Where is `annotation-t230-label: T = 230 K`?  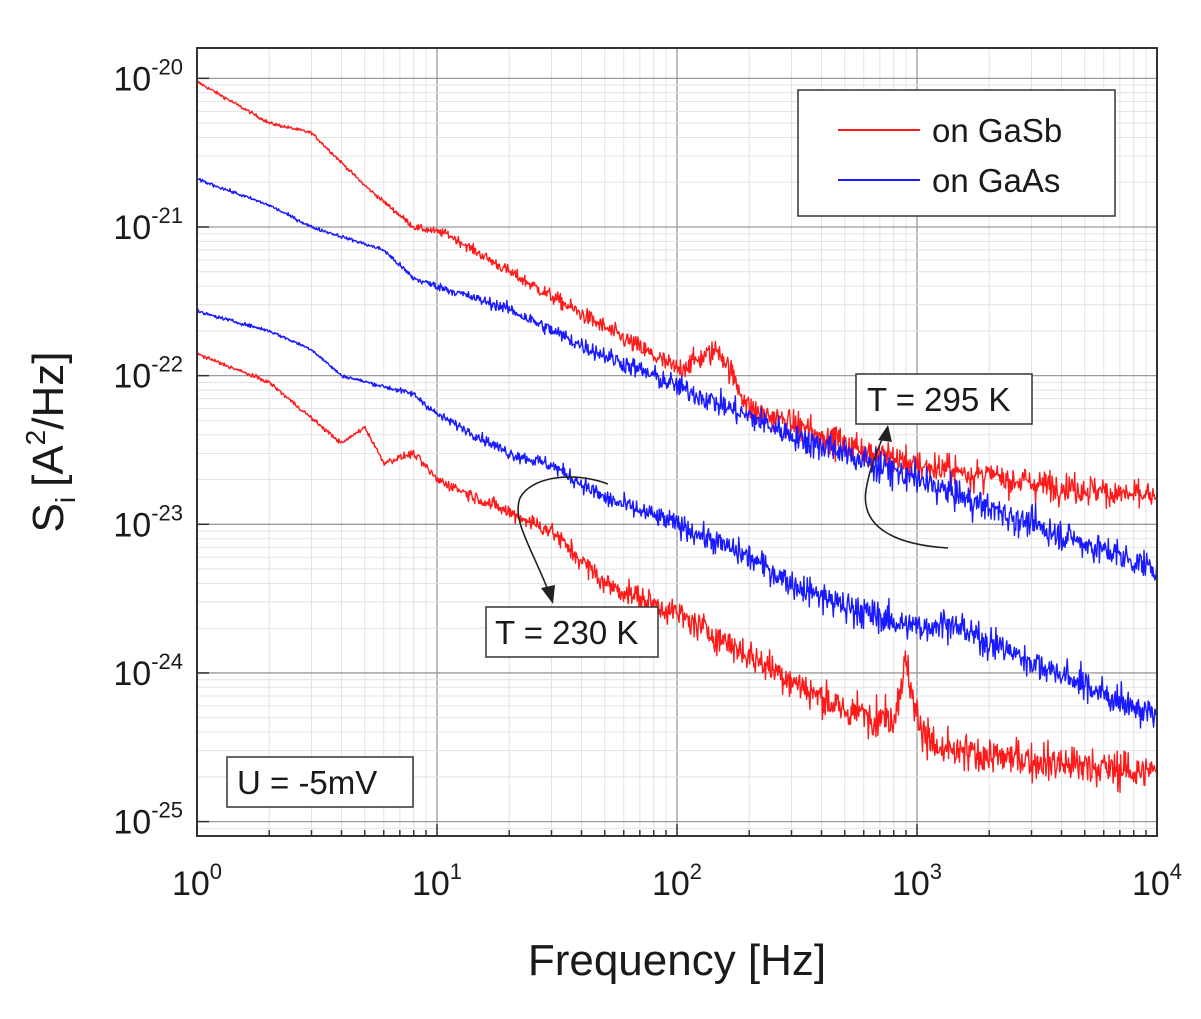
annotation-t230-label: T = 230 K is located at coordinates (566, 632).